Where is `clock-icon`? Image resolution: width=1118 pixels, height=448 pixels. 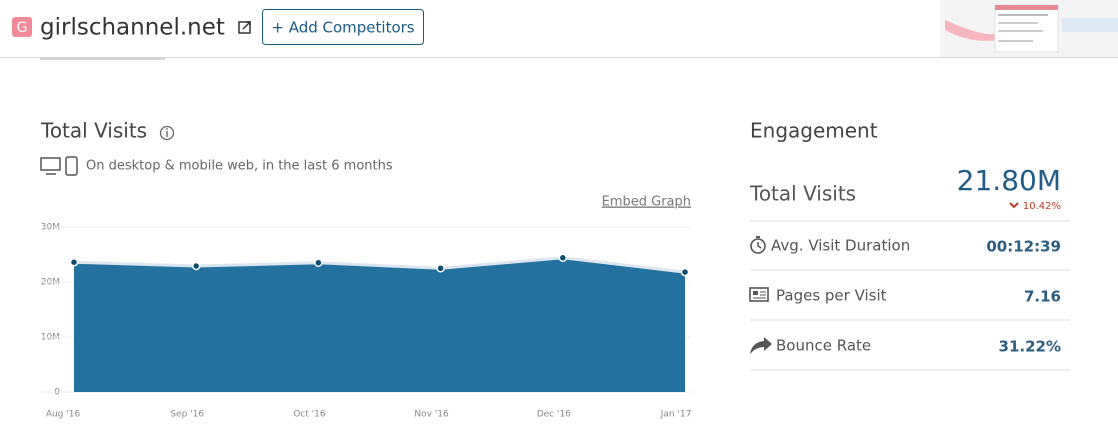
clock-icon is located at coordinates (758, 245).